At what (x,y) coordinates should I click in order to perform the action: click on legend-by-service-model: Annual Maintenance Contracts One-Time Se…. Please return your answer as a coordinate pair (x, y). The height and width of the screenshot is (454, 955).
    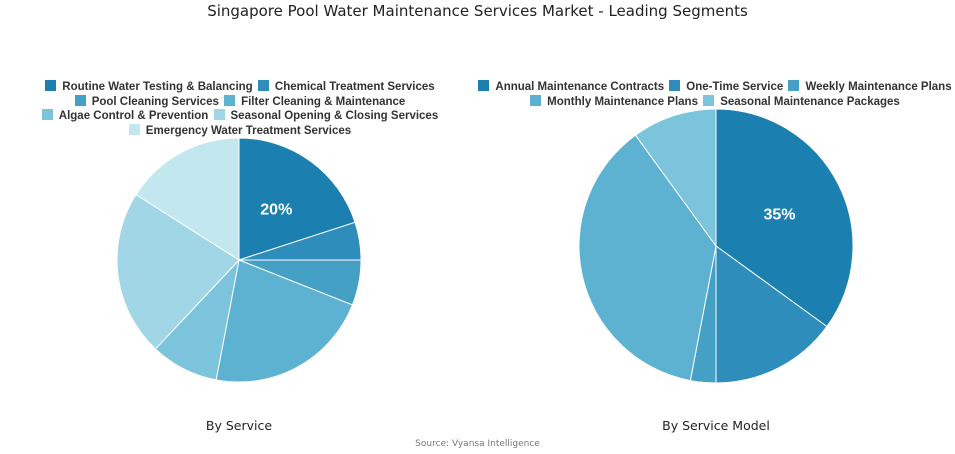
    Looking at the image, I should click on (712, 94).